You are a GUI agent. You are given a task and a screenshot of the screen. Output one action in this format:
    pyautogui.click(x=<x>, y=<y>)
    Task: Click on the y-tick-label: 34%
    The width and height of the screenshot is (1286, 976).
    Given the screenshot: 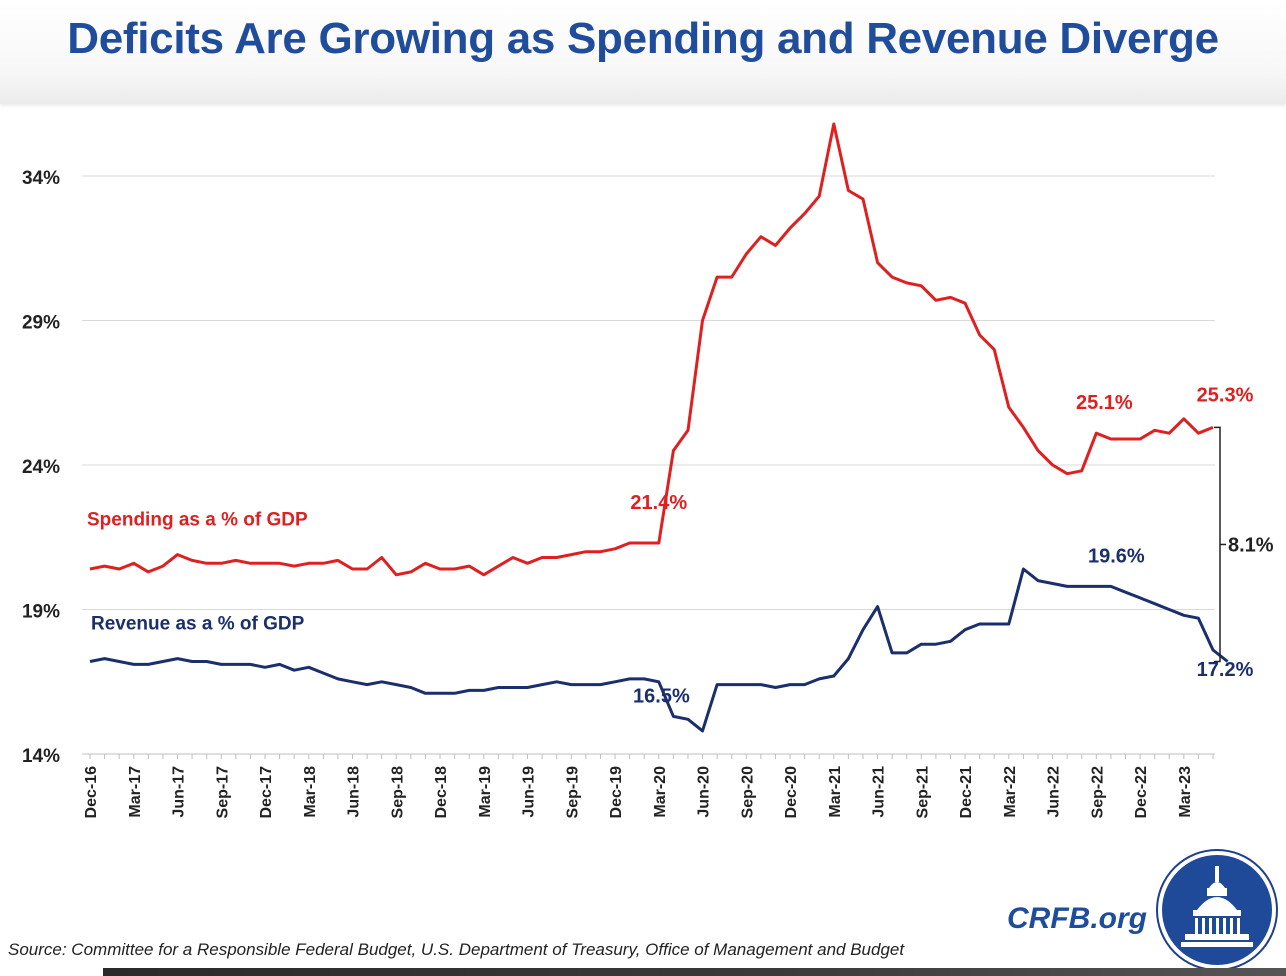 What is the action you would take?
    pyautogui.click(x=41, y=178)
    